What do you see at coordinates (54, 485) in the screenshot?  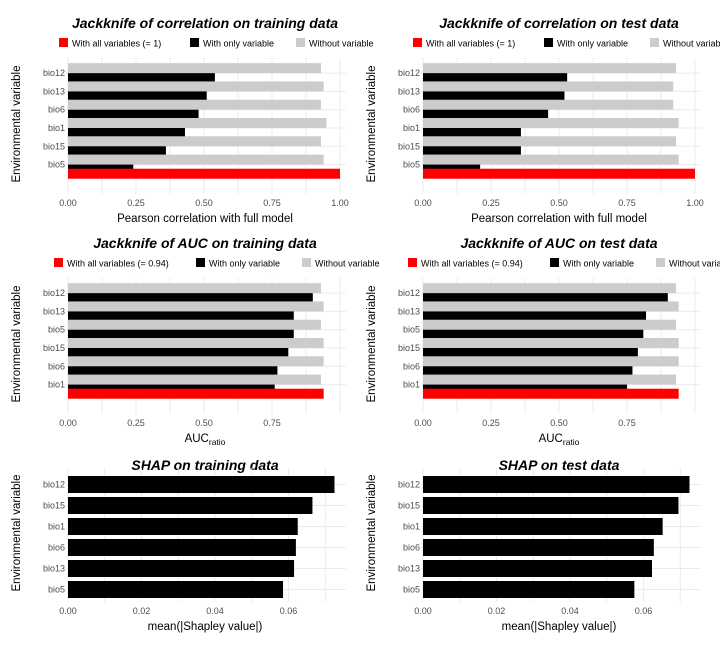 I see `y-tick-label: bio12` at bounding box center [54, 485].